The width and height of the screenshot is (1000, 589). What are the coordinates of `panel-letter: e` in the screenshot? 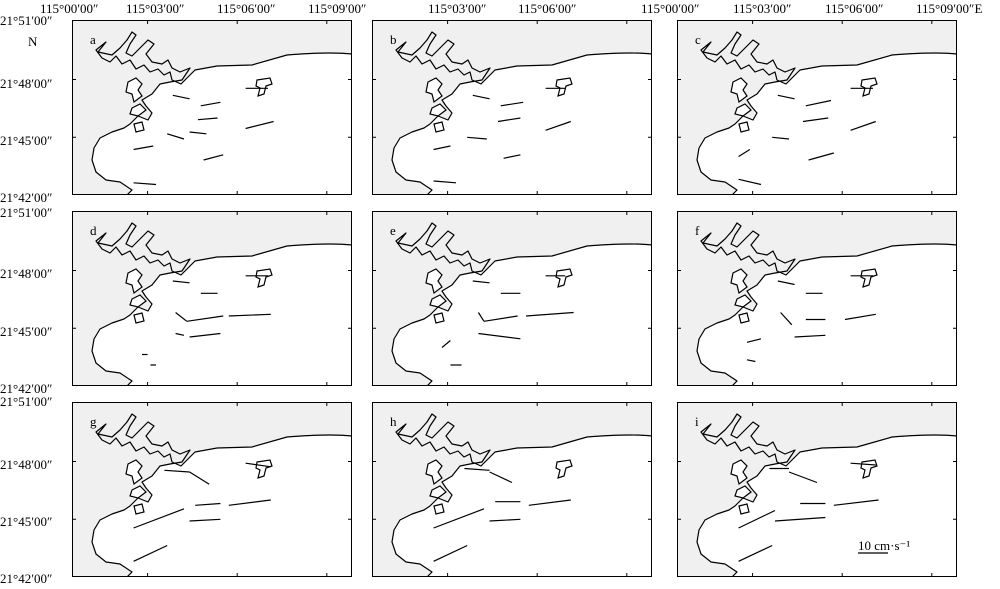 It's located at (393, 230).